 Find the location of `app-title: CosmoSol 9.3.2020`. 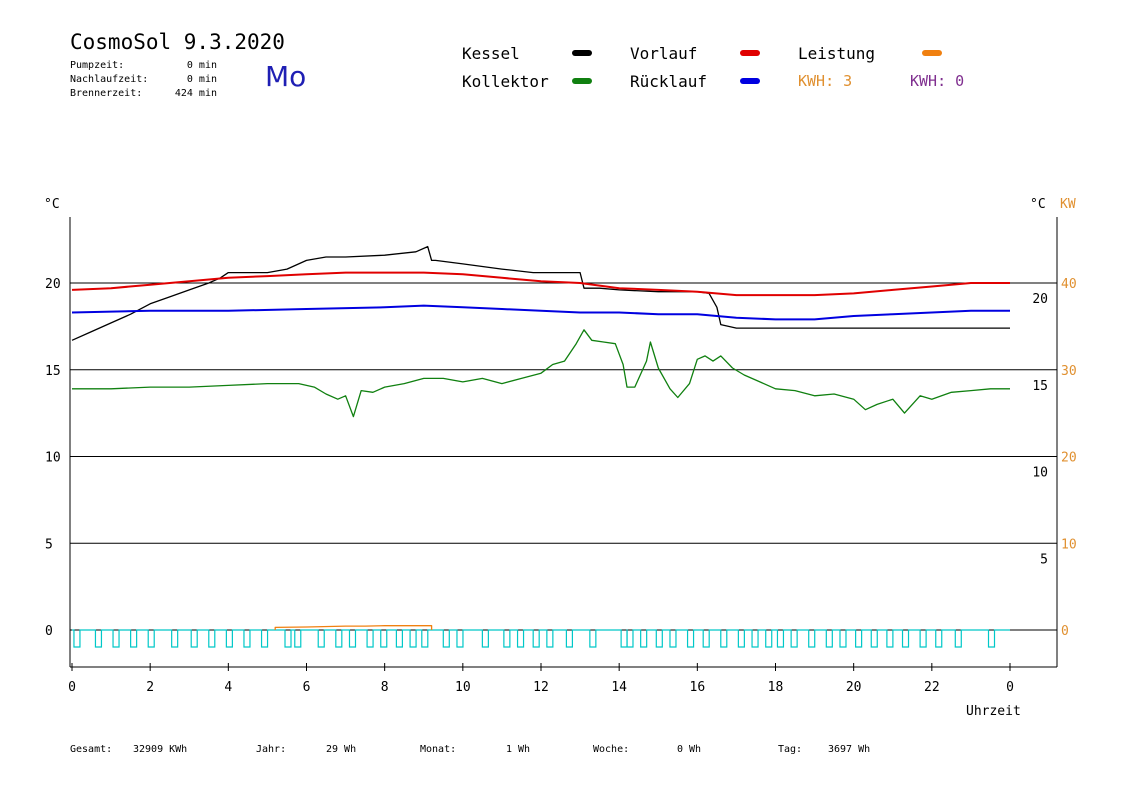

app-title: CosmoSol 9.3.2020 is located at coordinates (177, 42).